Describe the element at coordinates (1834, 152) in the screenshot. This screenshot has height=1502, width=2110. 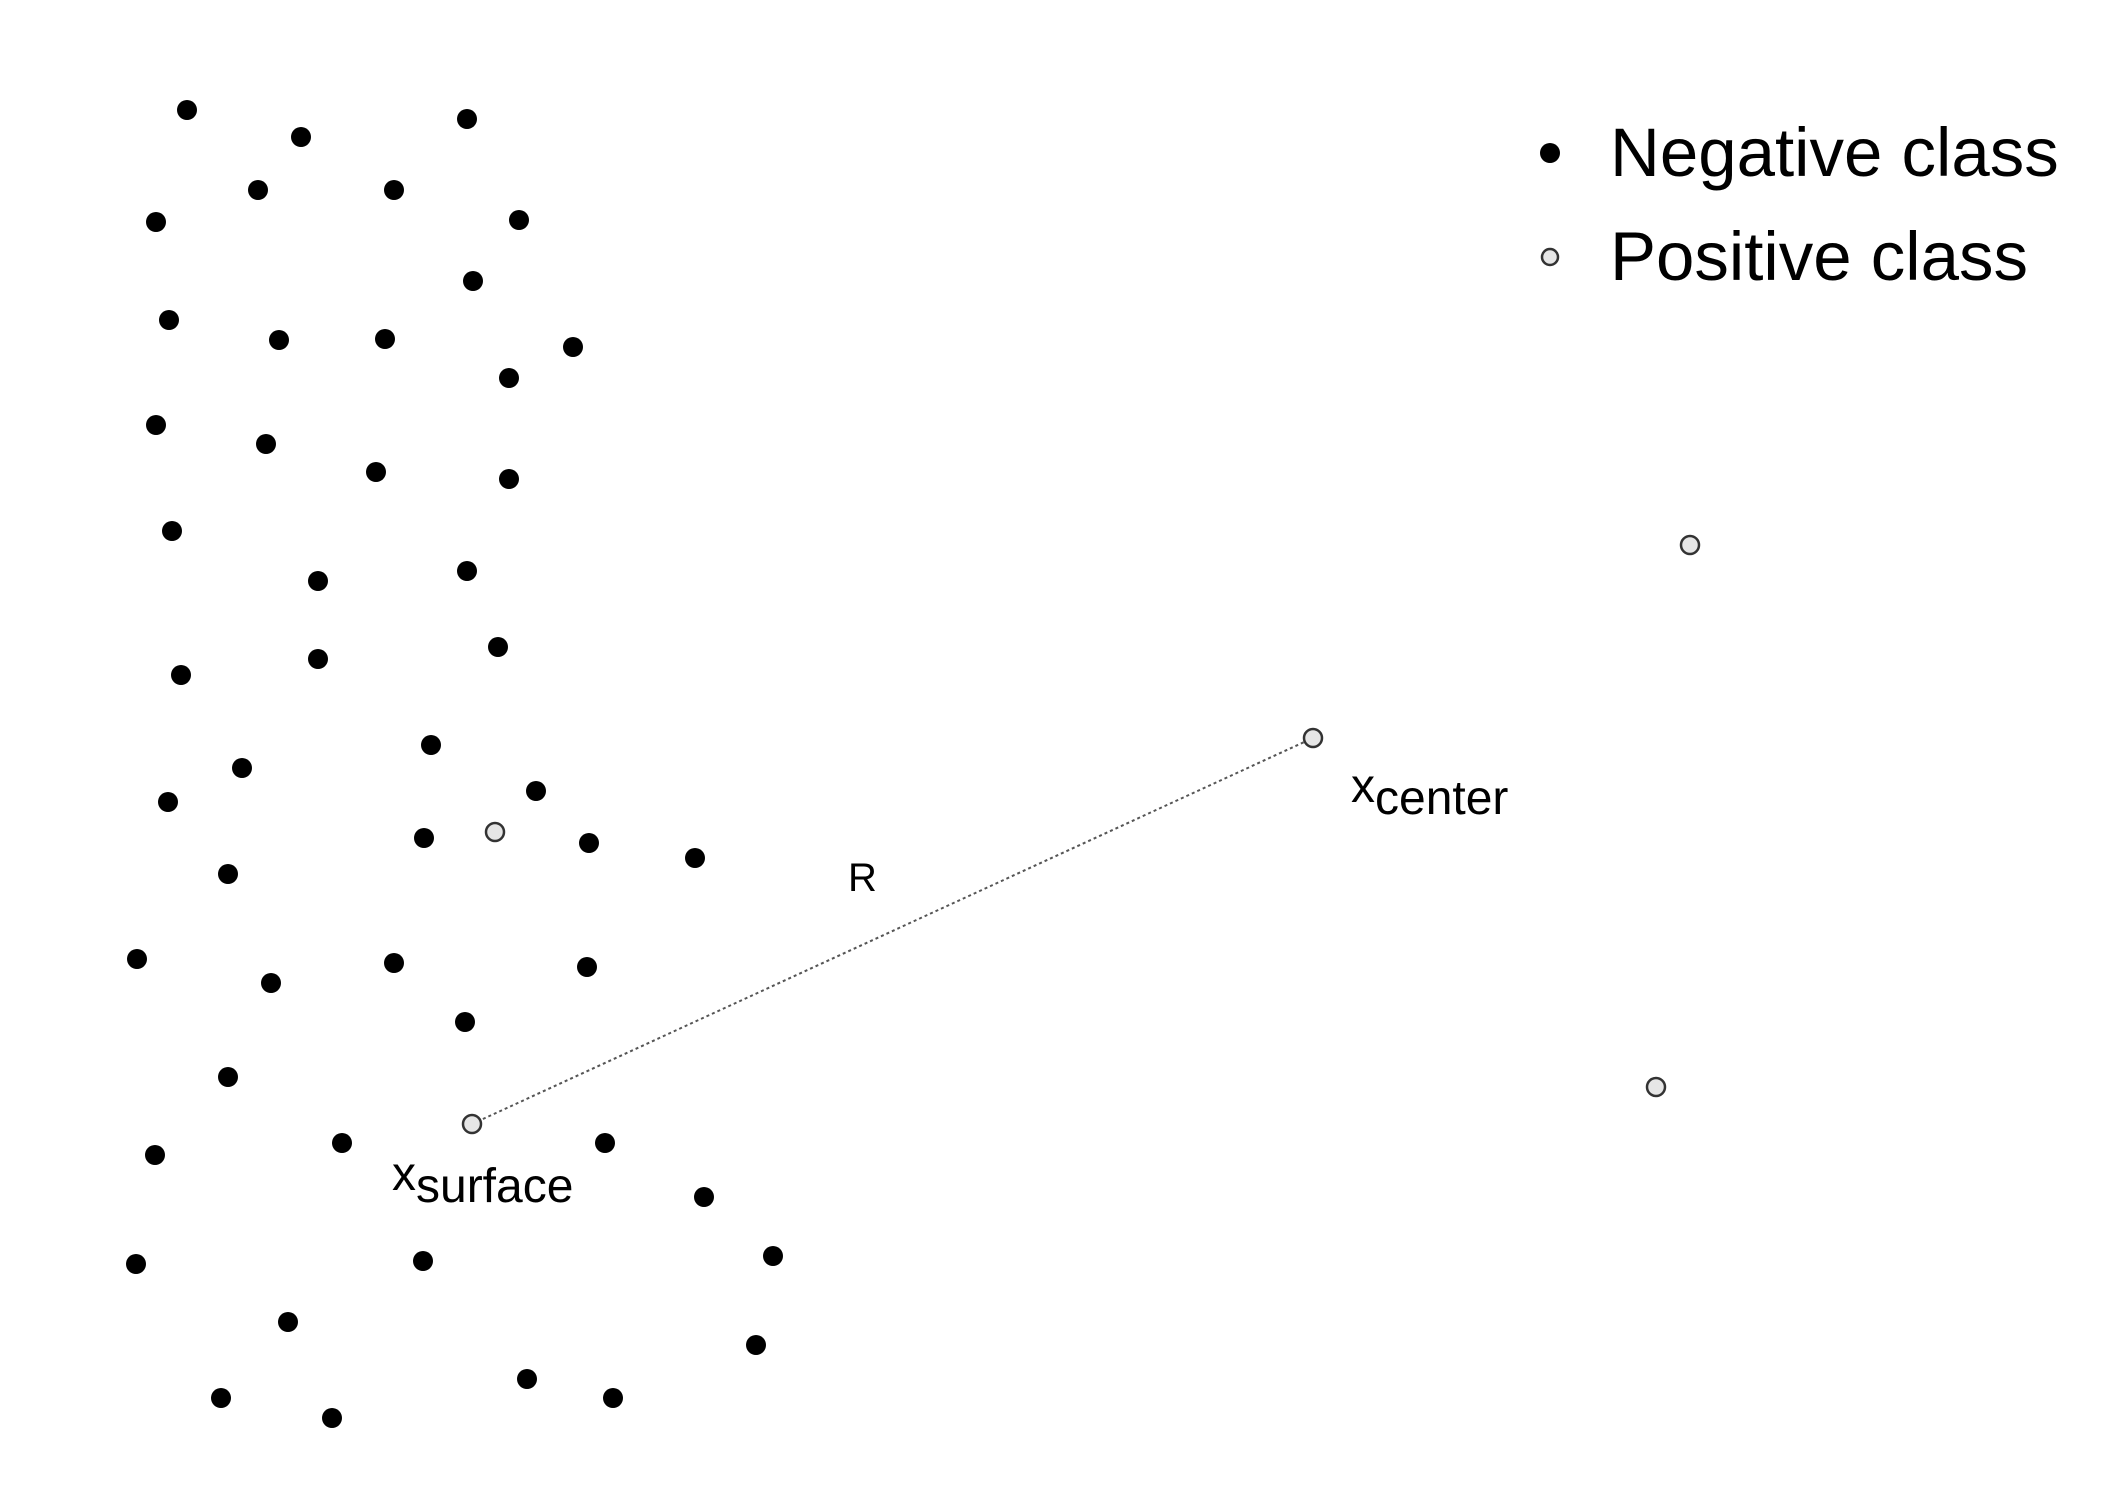
I see `legend-negative-label: Negative class` at that location.